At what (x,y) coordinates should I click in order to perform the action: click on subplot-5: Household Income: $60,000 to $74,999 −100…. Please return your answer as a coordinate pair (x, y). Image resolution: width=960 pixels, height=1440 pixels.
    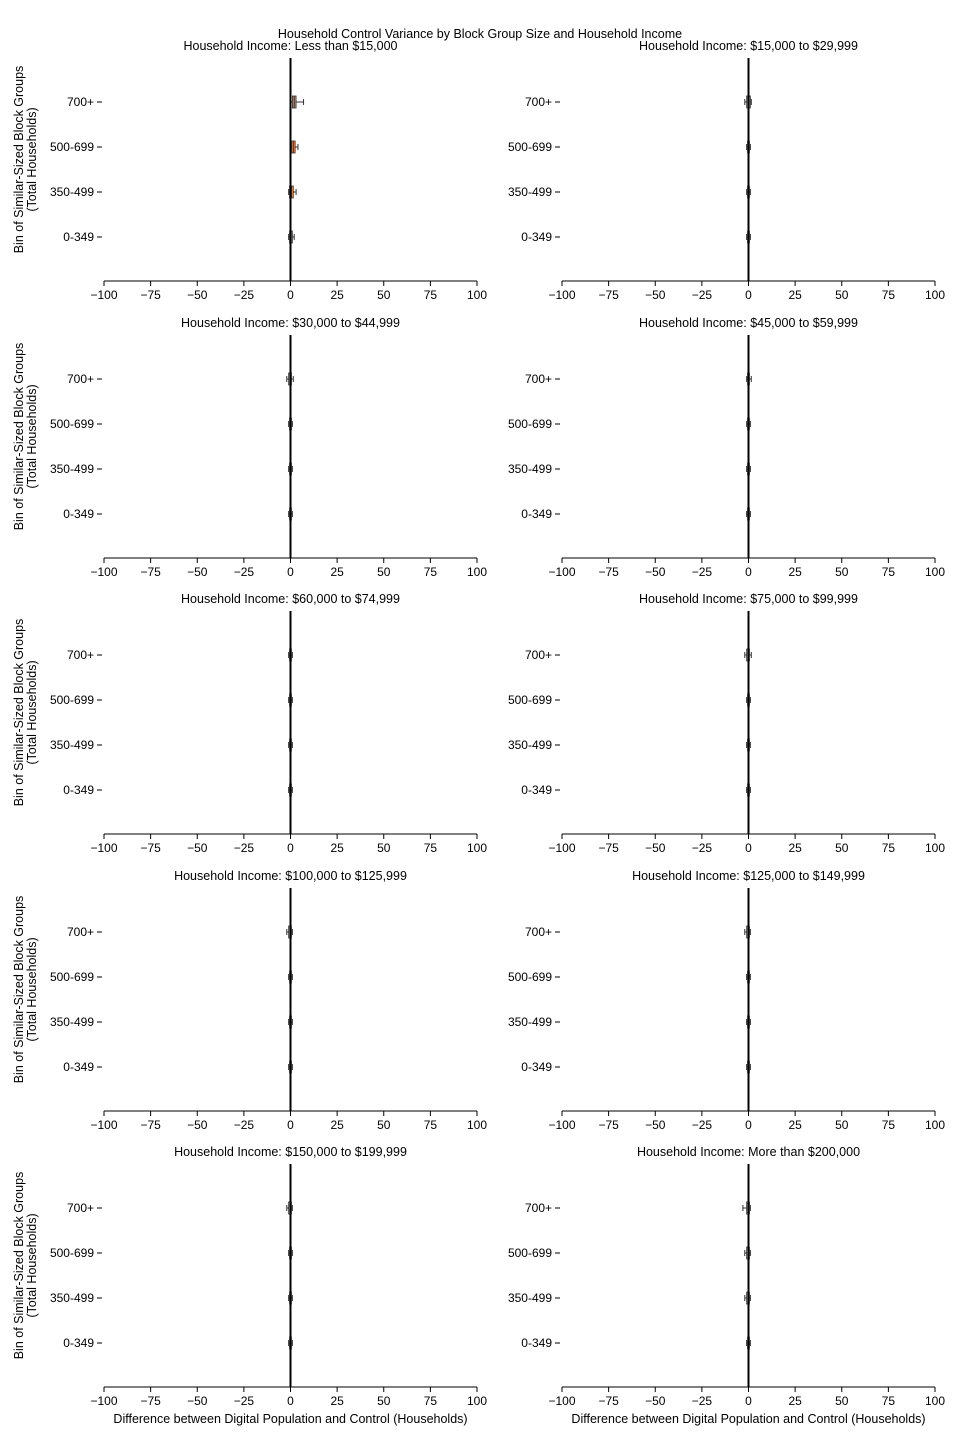
    Looking at the image, I should click on (249, 723).